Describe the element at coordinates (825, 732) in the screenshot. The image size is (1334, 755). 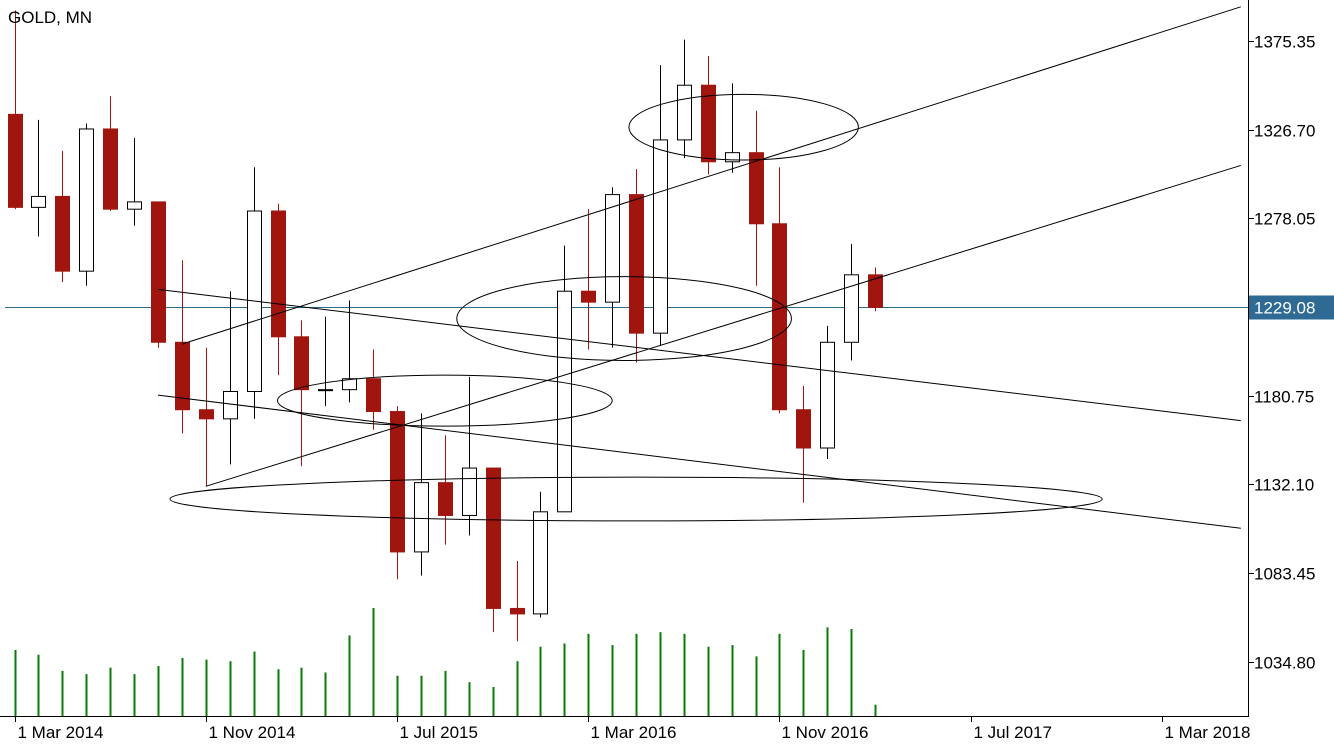
I see `time-tick-label: 1 Nov 2016` at that location.